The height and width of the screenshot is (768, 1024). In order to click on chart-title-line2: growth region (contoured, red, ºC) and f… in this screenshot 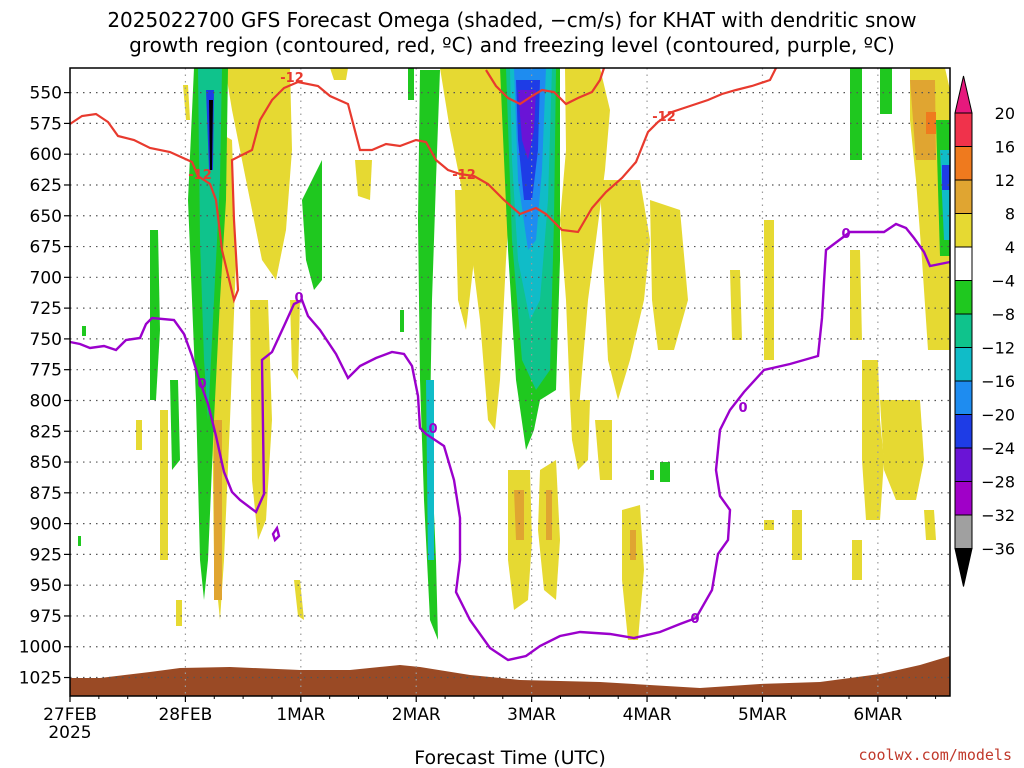, I will do `click(512, 45)`.